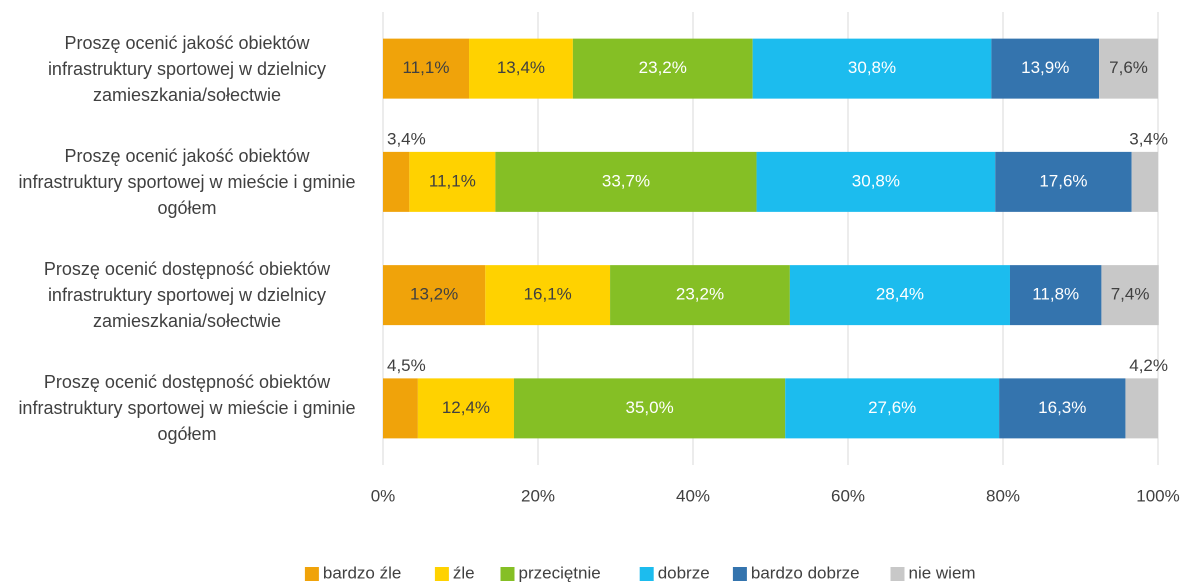 This screenshot has height=582, width=1187. I want to click on data-label: 13,9%, so click(1045, 67).